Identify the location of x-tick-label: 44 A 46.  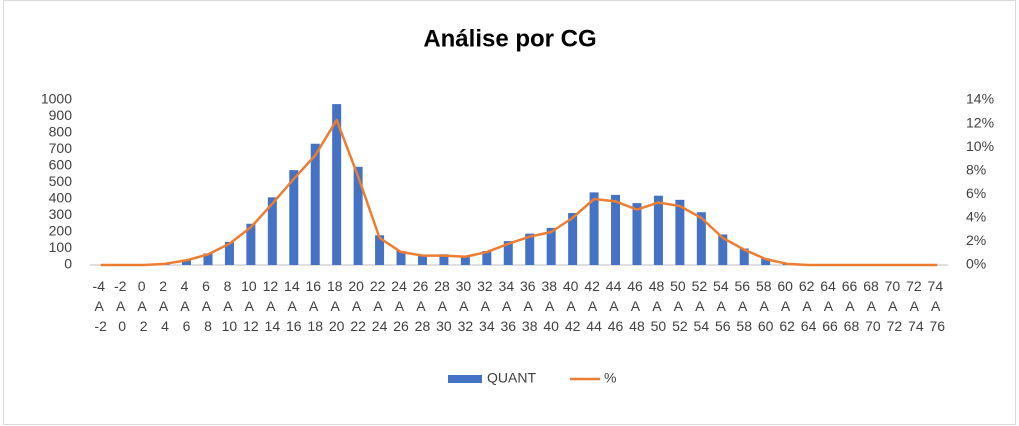
(615, 306).